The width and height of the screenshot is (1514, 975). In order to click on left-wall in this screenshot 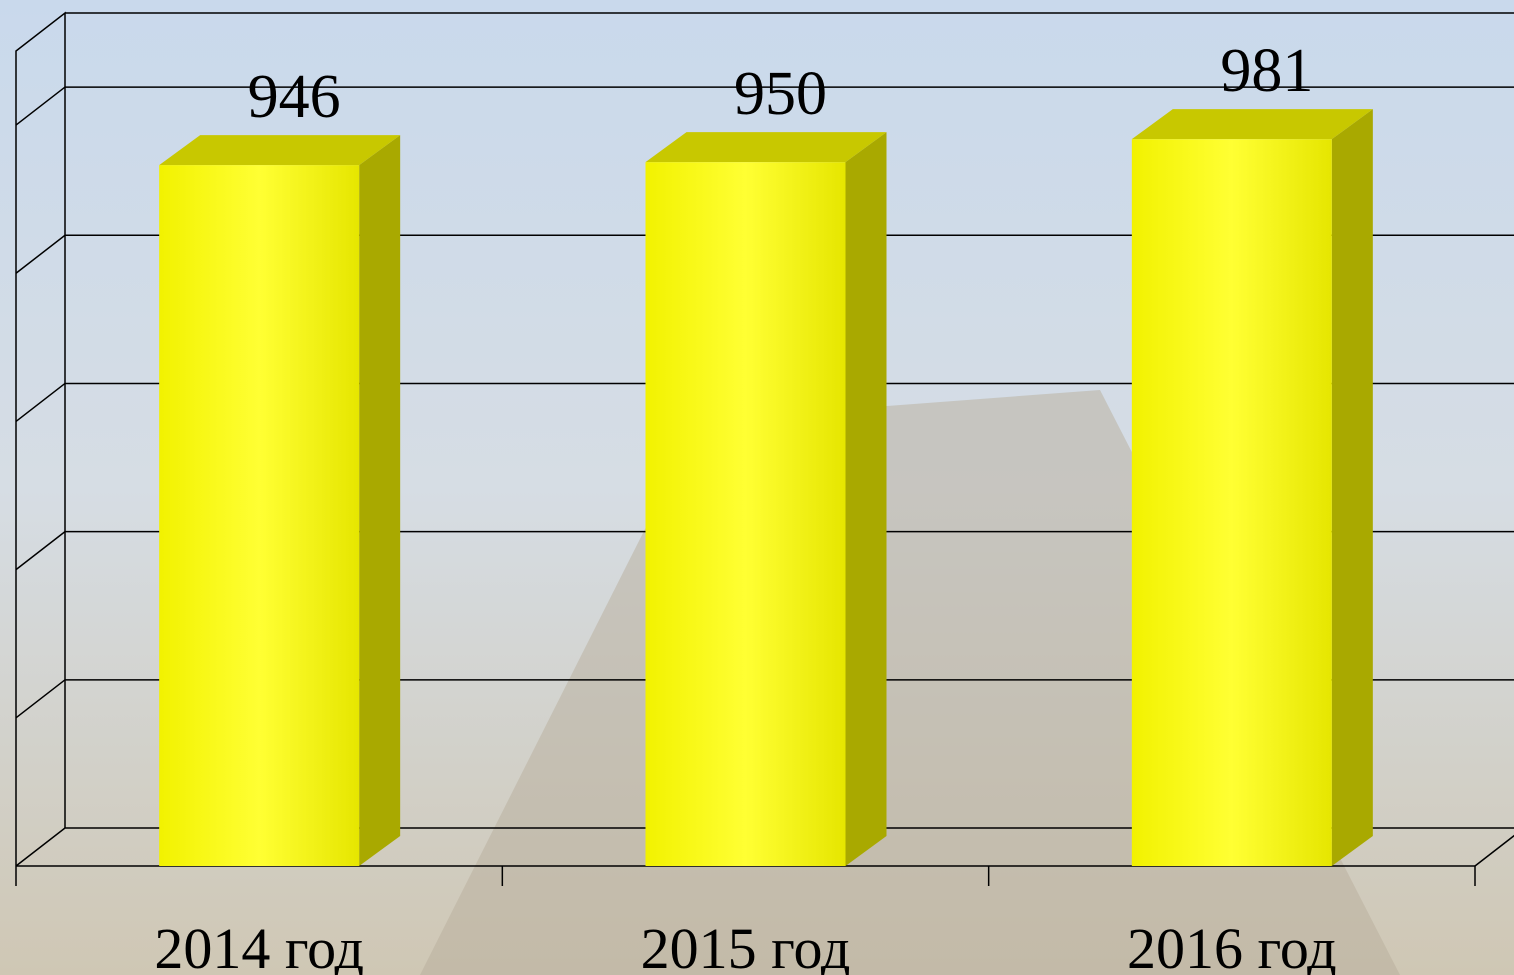, I will do `click(40, 438)`.